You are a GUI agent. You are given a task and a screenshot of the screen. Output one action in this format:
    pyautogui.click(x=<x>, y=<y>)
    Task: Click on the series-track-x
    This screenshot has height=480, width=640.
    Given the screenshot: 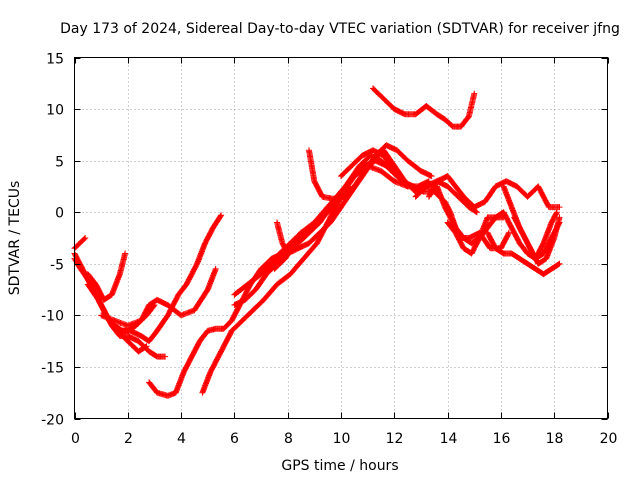 What is the action you would take?
    pyautogui.click(x=537, y=240)
    